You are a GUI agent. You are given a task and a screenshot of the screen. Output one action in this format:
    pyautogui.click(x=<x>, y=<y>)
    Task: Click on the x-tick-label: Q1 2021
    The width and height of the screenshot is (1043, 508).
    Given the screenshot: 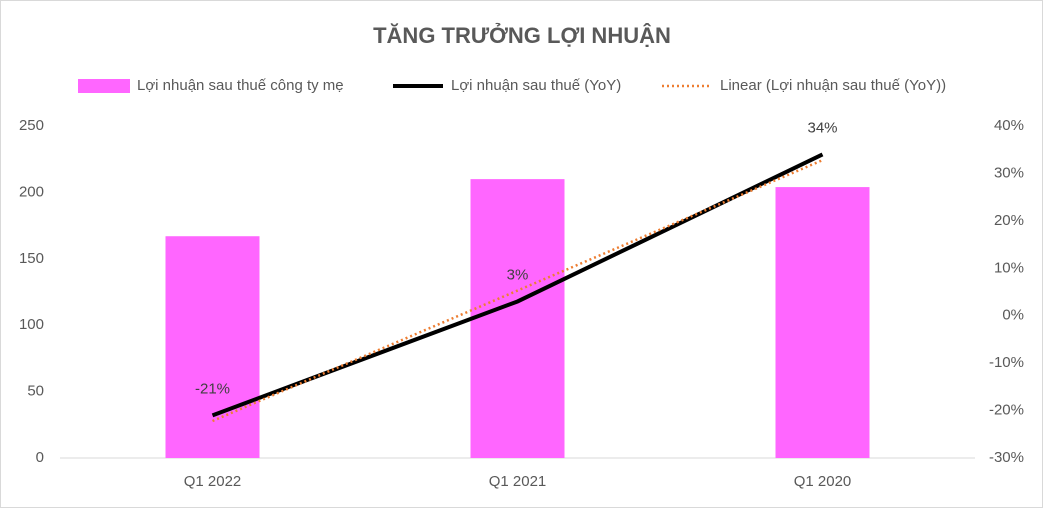 What is the action you would take?
    pyautogui.click(x=518, y=481)
    